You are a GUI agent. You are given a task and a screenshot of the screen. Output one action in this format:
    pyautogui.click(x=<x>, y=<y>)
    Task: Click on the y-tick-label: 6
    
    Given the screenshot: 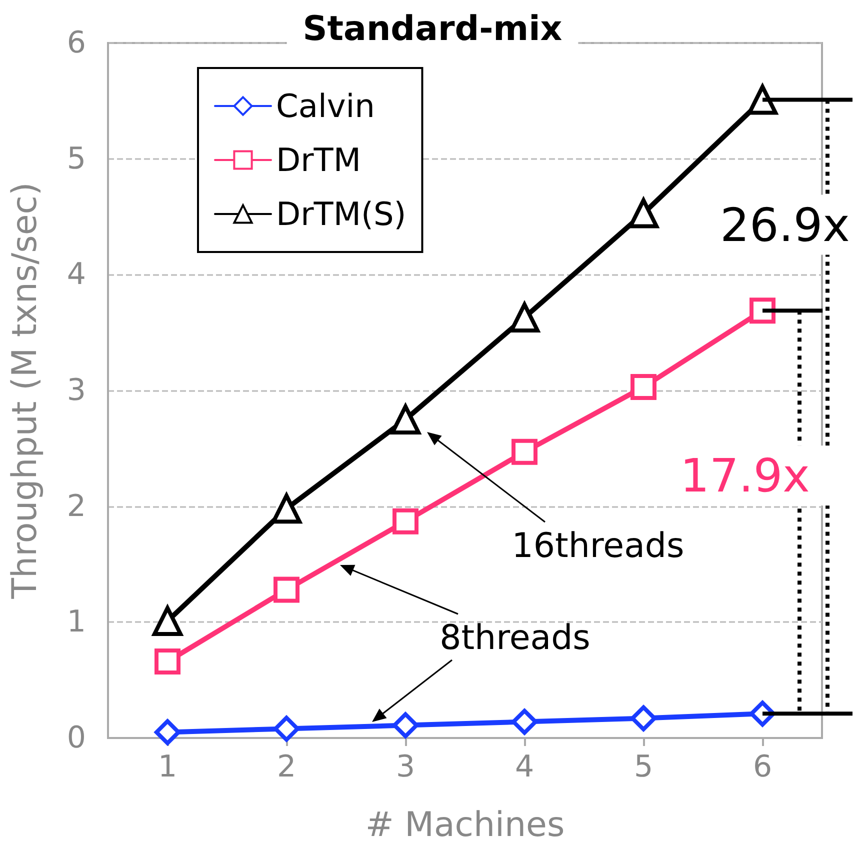 What is the action you would take?
    pyautogui.click(x=76, y=43)
    